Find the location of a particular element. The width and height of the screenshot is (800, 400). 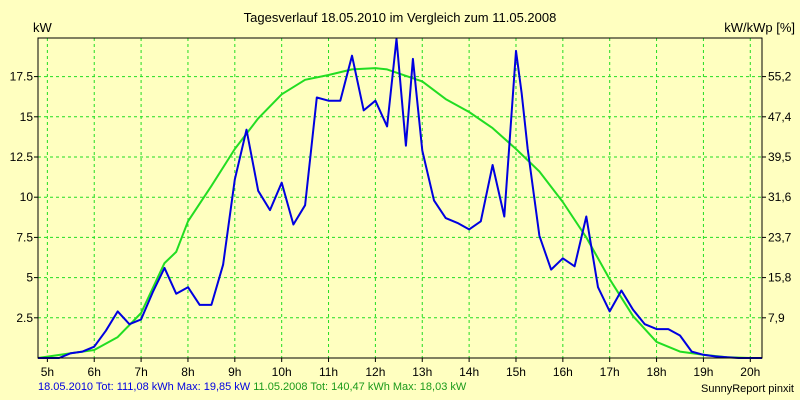

x-tick-label: 14h is located at coordinates (469, 372).